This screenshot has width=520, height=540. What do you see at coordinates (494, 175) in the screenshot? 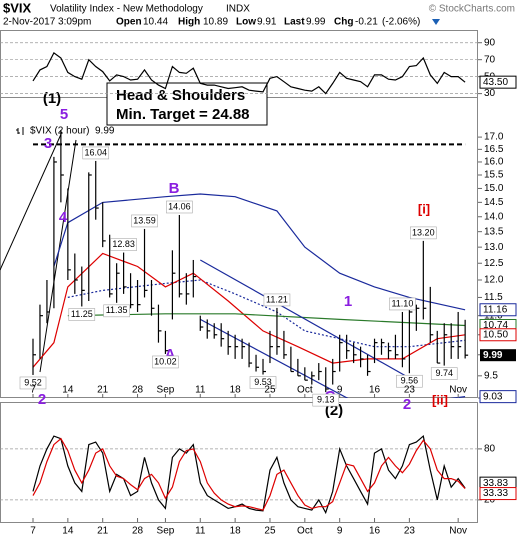
I see `y-tick-label: 15.5` at bounding box center [494, 175].